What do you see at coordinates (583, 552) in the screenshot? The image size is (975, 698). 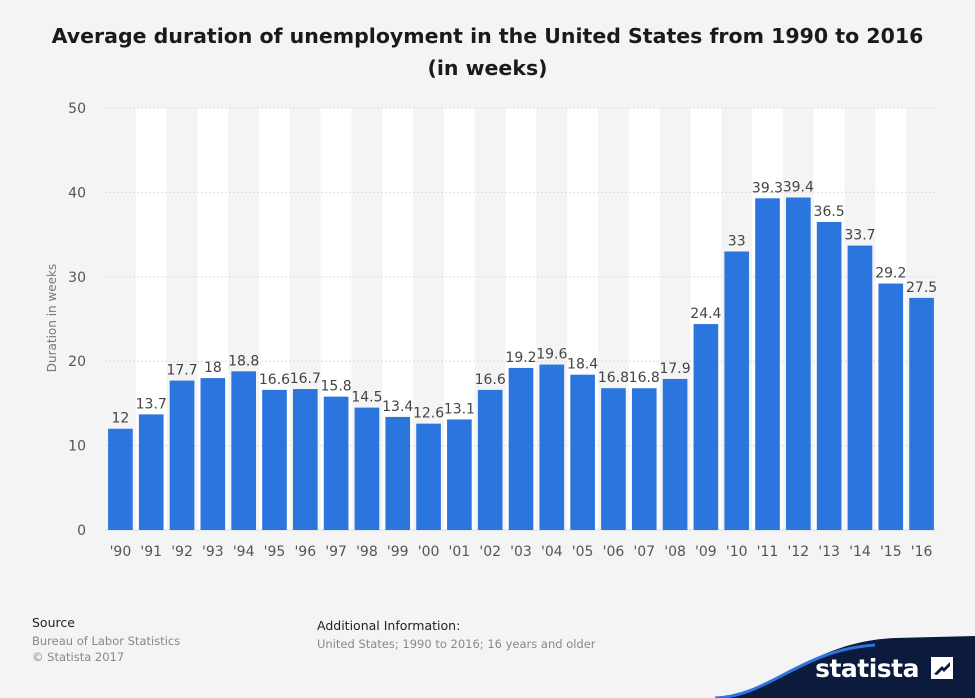 I see `x-tick-label: '05` at bounding box center [583, 552].